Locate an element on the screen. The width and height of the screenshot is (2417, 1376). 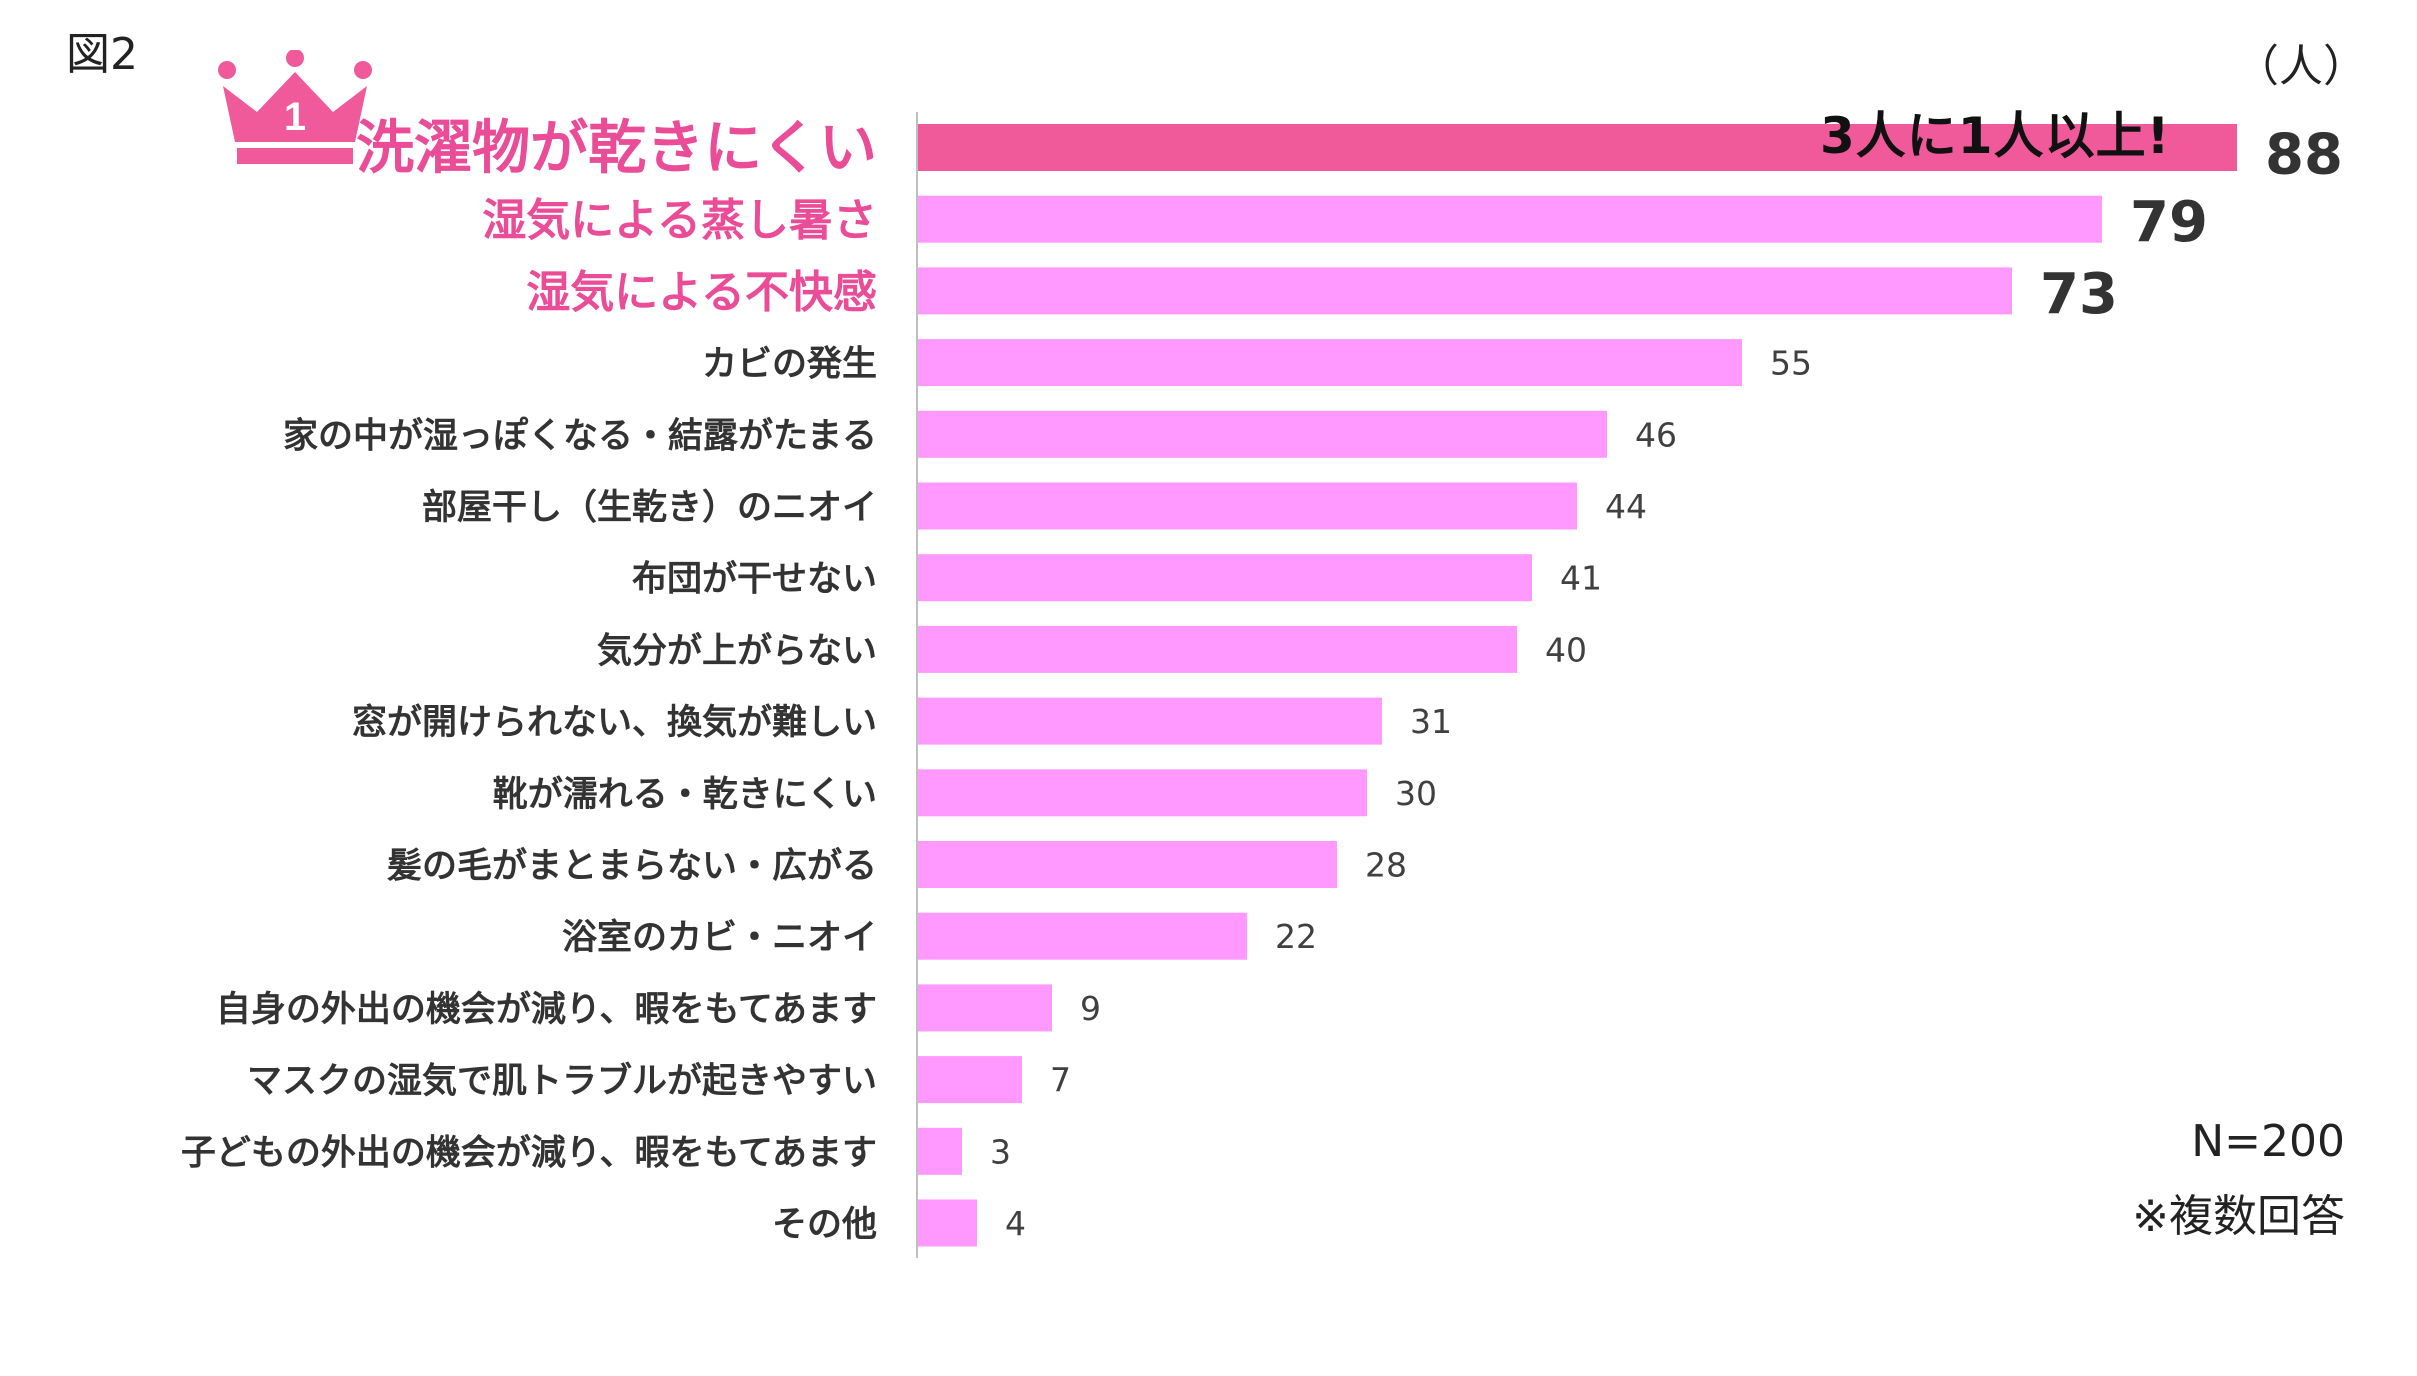
rank-badge-number: 1 is located at coordinates (295, 117).